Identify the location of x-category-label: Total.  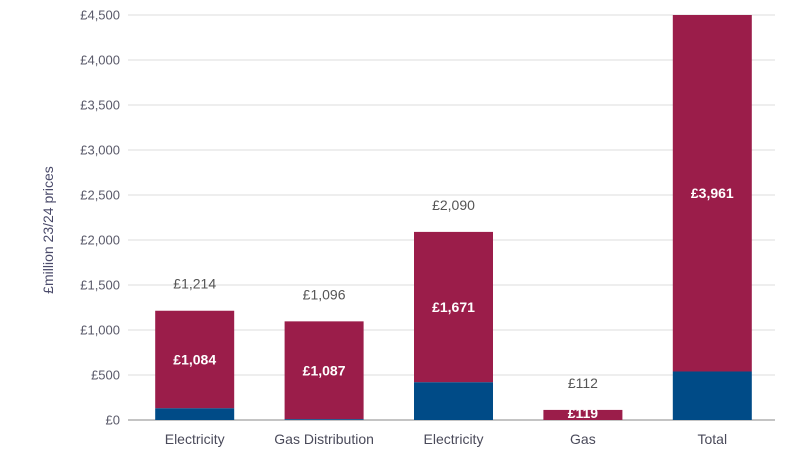
(713, 439).